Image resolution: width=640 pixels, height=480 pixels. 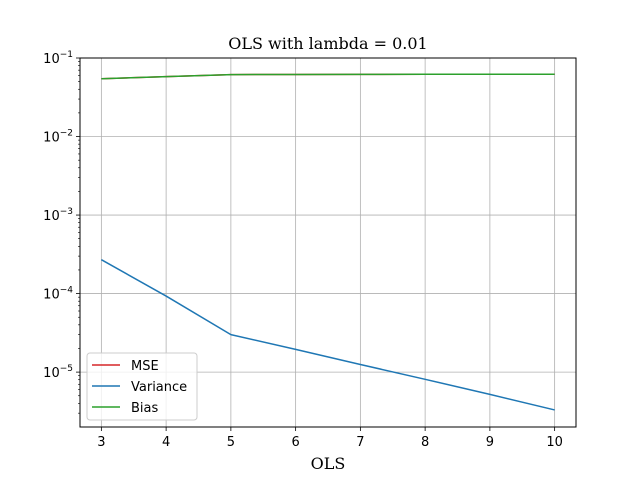 I want to click on x-tick-label: 6, so click(x=295, y=442).